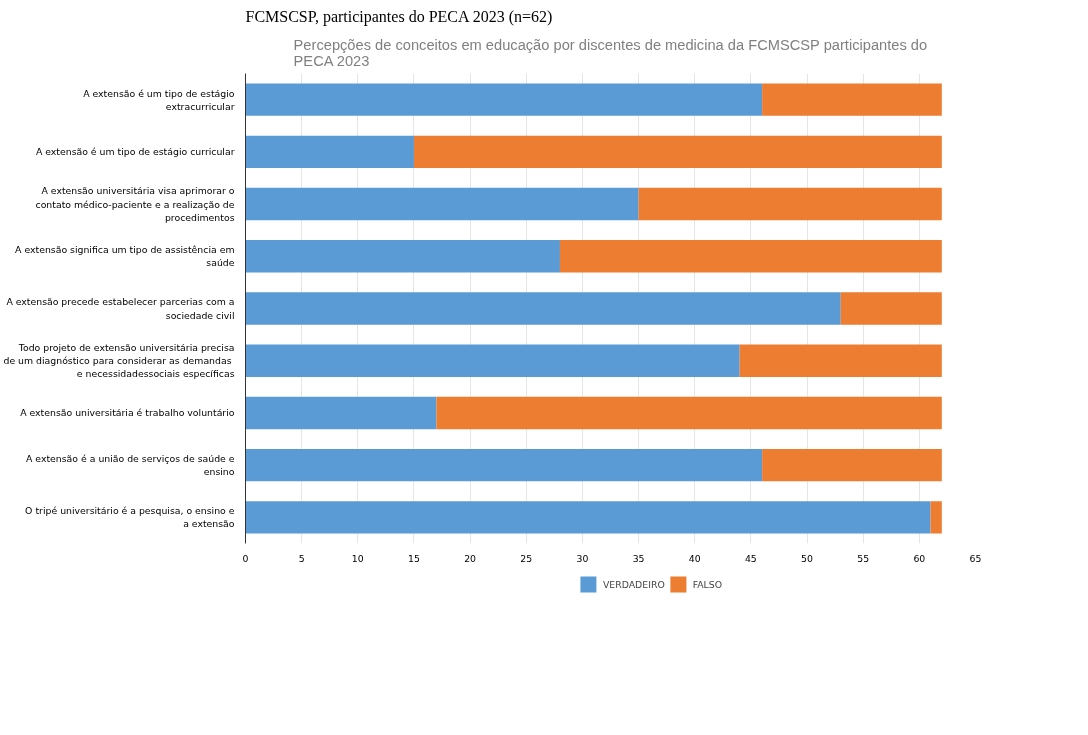 The height and width of the screenshot is (735, 1088). Describe the element at coordinates (582, 558) in the screenshot. I see `x-tick-label: 30` at that location.